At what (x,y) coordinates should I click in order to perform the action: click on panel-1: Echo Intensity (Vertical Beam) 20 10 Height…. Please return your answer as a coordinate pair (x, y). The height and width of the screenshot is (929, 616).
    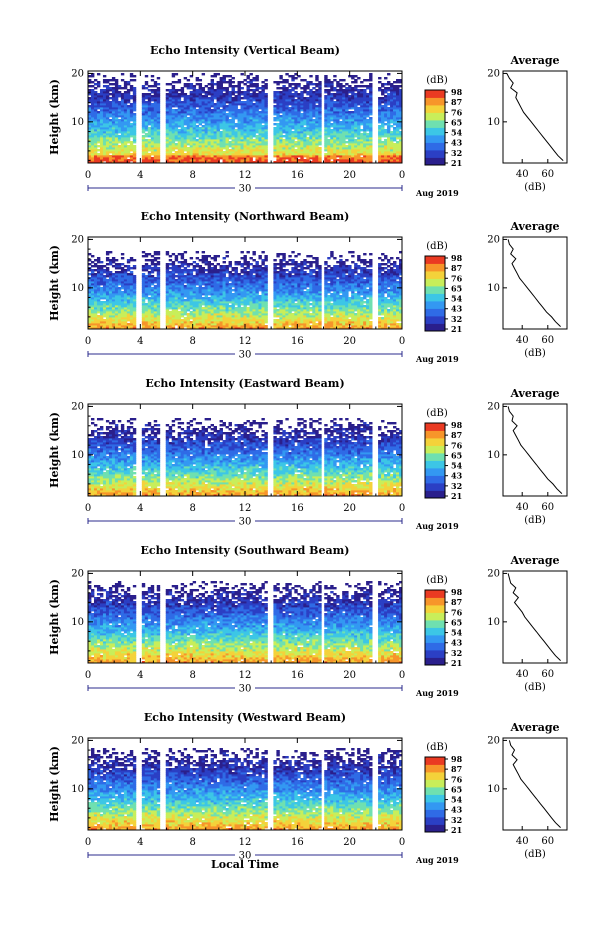
    Looking at the image, I should click on (308, 121).